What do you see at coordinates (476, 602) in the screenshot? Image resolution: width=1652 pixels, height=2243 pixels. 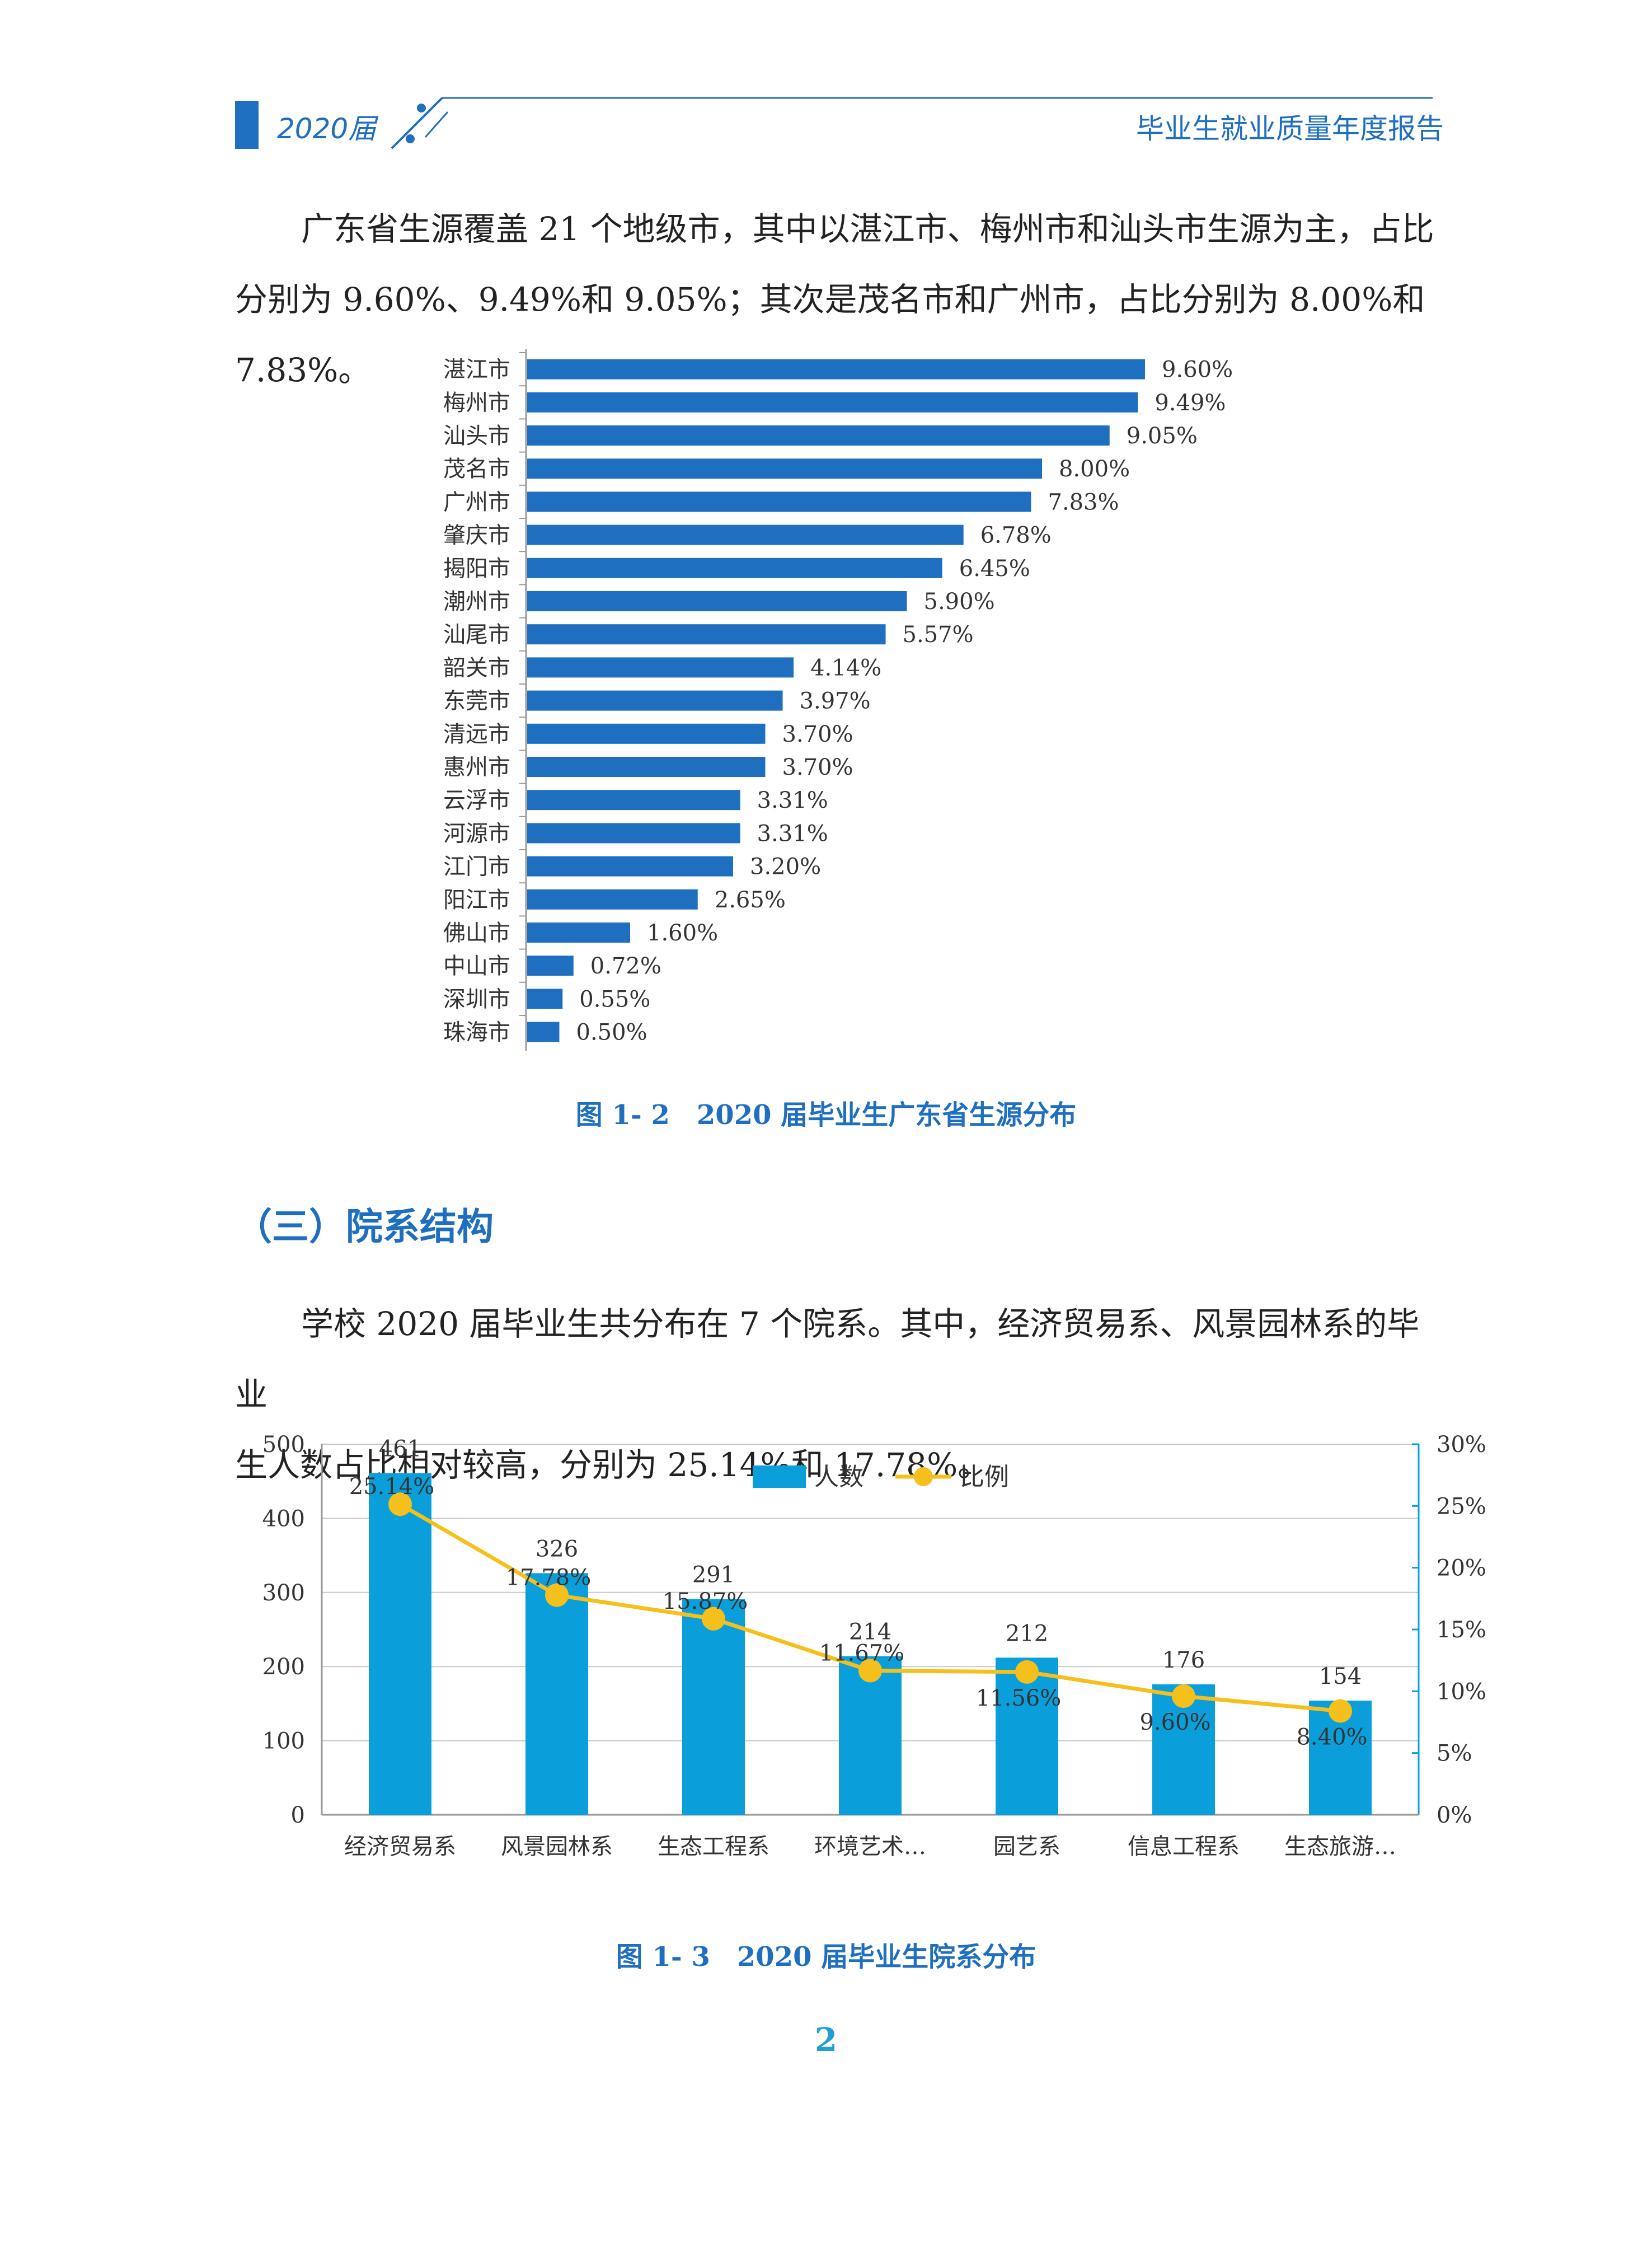 I see `category-label: 潮州市` at bounding box center [476, 602].